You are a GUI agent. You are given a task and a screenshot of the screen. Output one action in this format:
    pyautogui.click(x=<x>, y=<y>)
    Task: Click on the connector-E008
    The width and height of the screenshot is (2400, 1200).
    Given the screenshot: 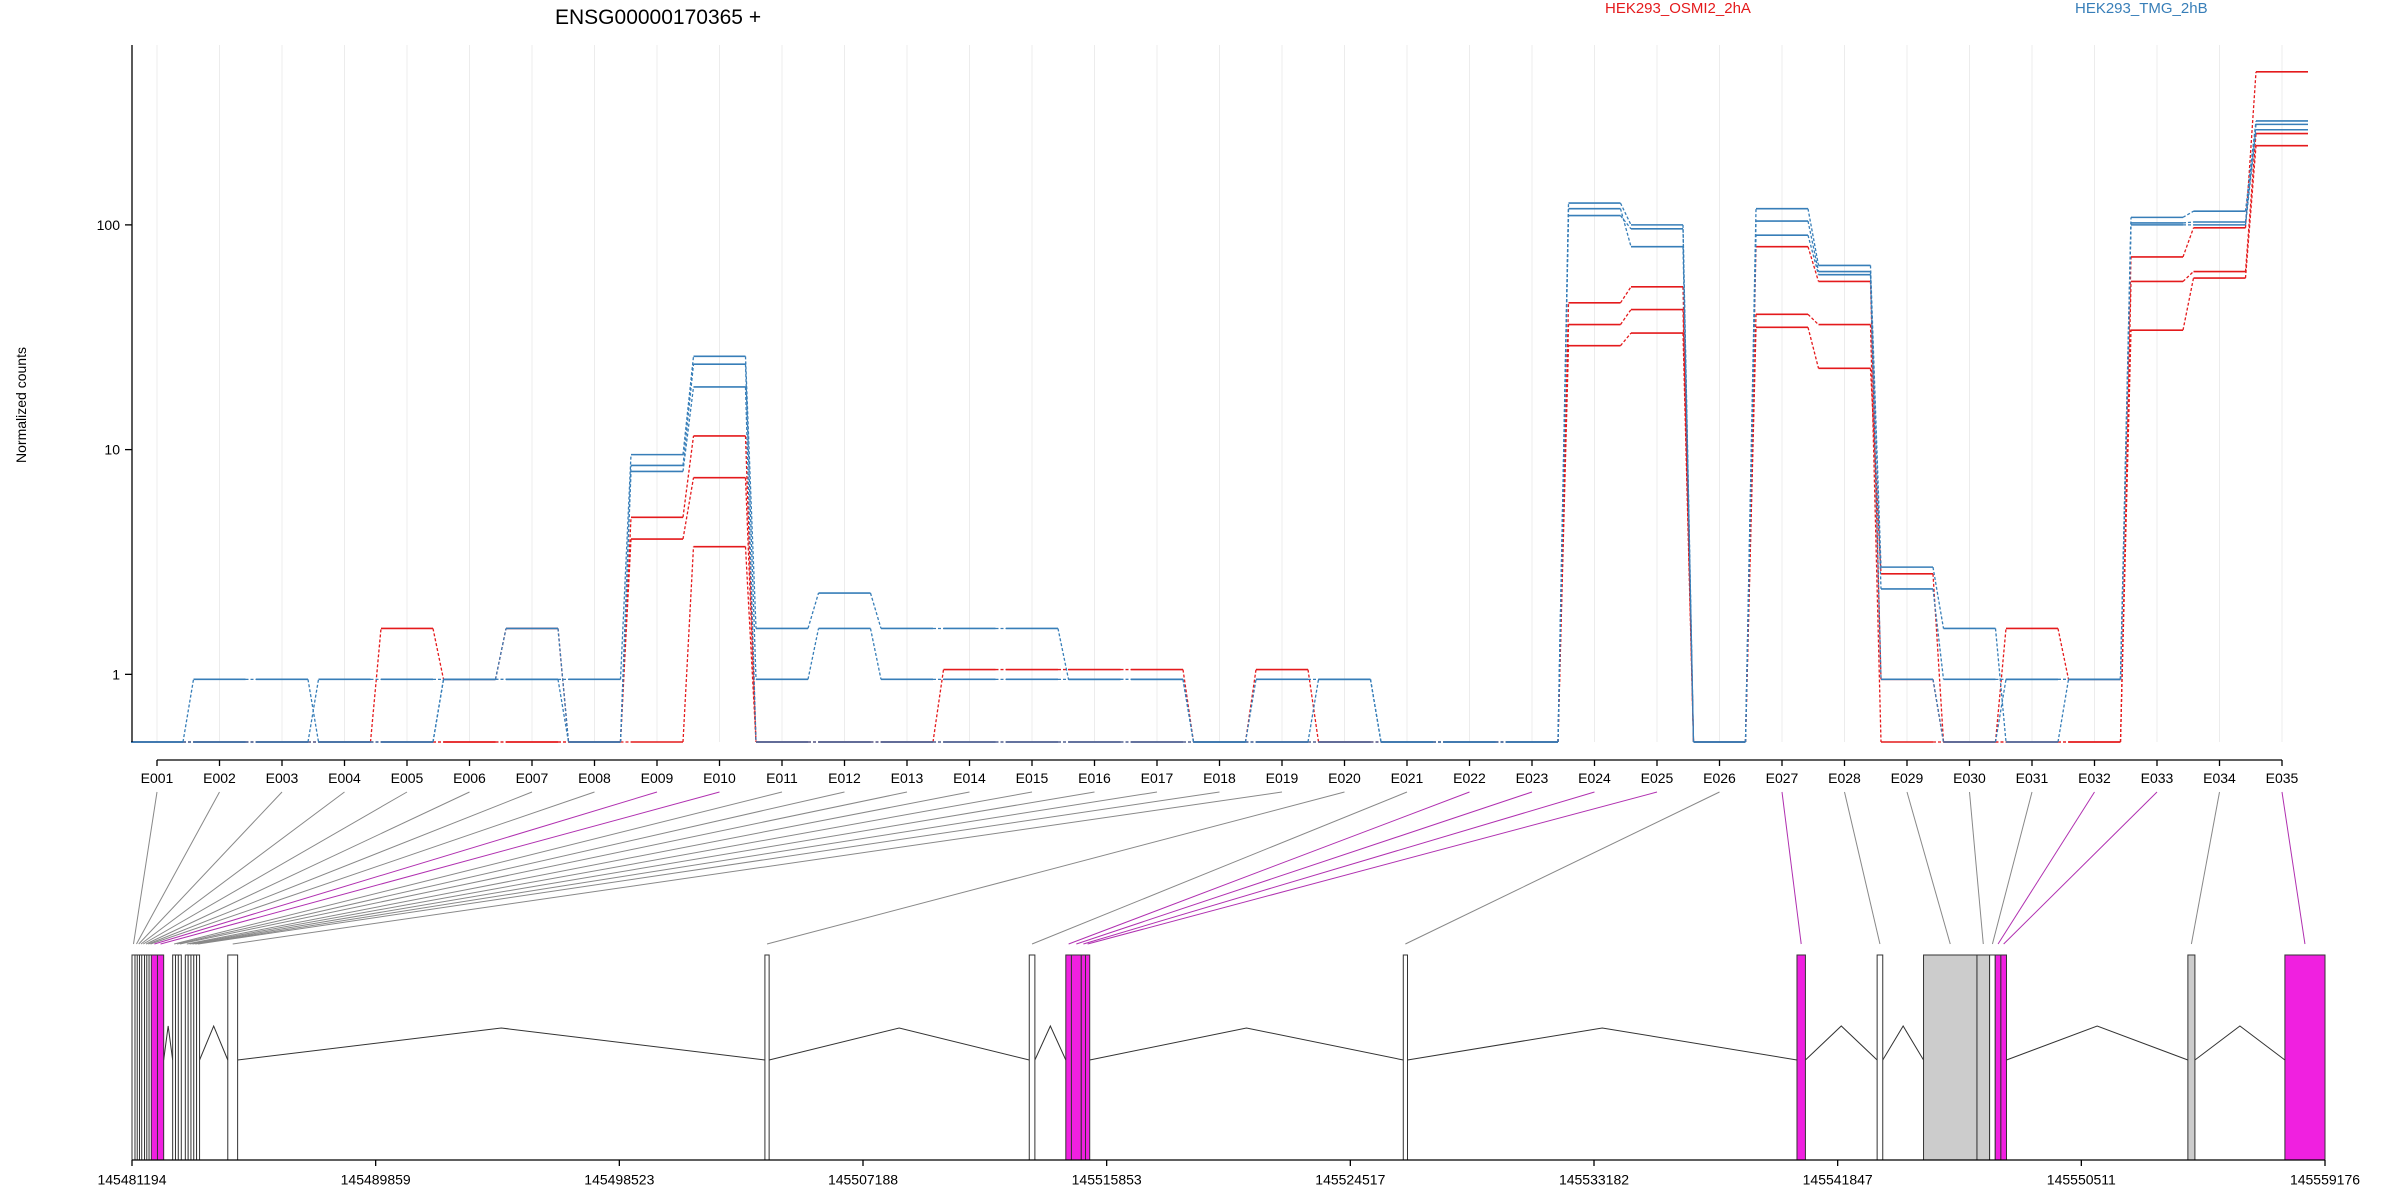 What is the action you would take?
    pyautogui.click(x=372, y=868)
    